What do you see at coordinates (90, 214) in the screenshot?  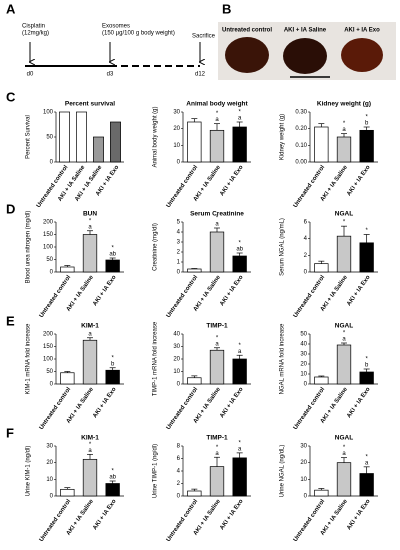 I see `chart-title: BUN` at bounding box center [90, 214].